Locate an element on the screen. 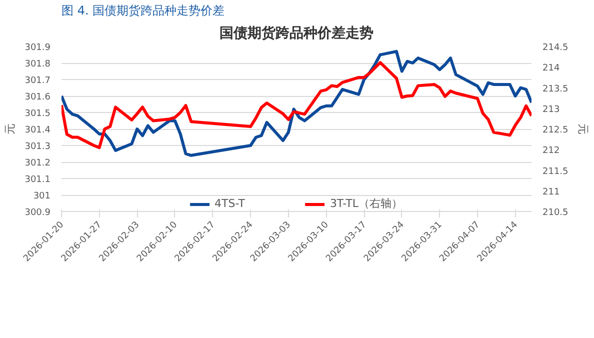  y-tick-label: 301.1 is located at coordinates (37, 180).